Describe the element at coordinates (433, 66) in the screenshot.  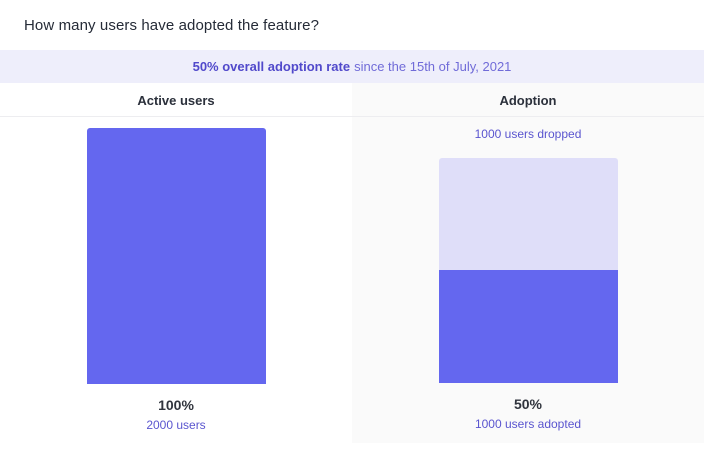
I see `adoption-rate-since-text: since the 15th of July, 2021` at that location.